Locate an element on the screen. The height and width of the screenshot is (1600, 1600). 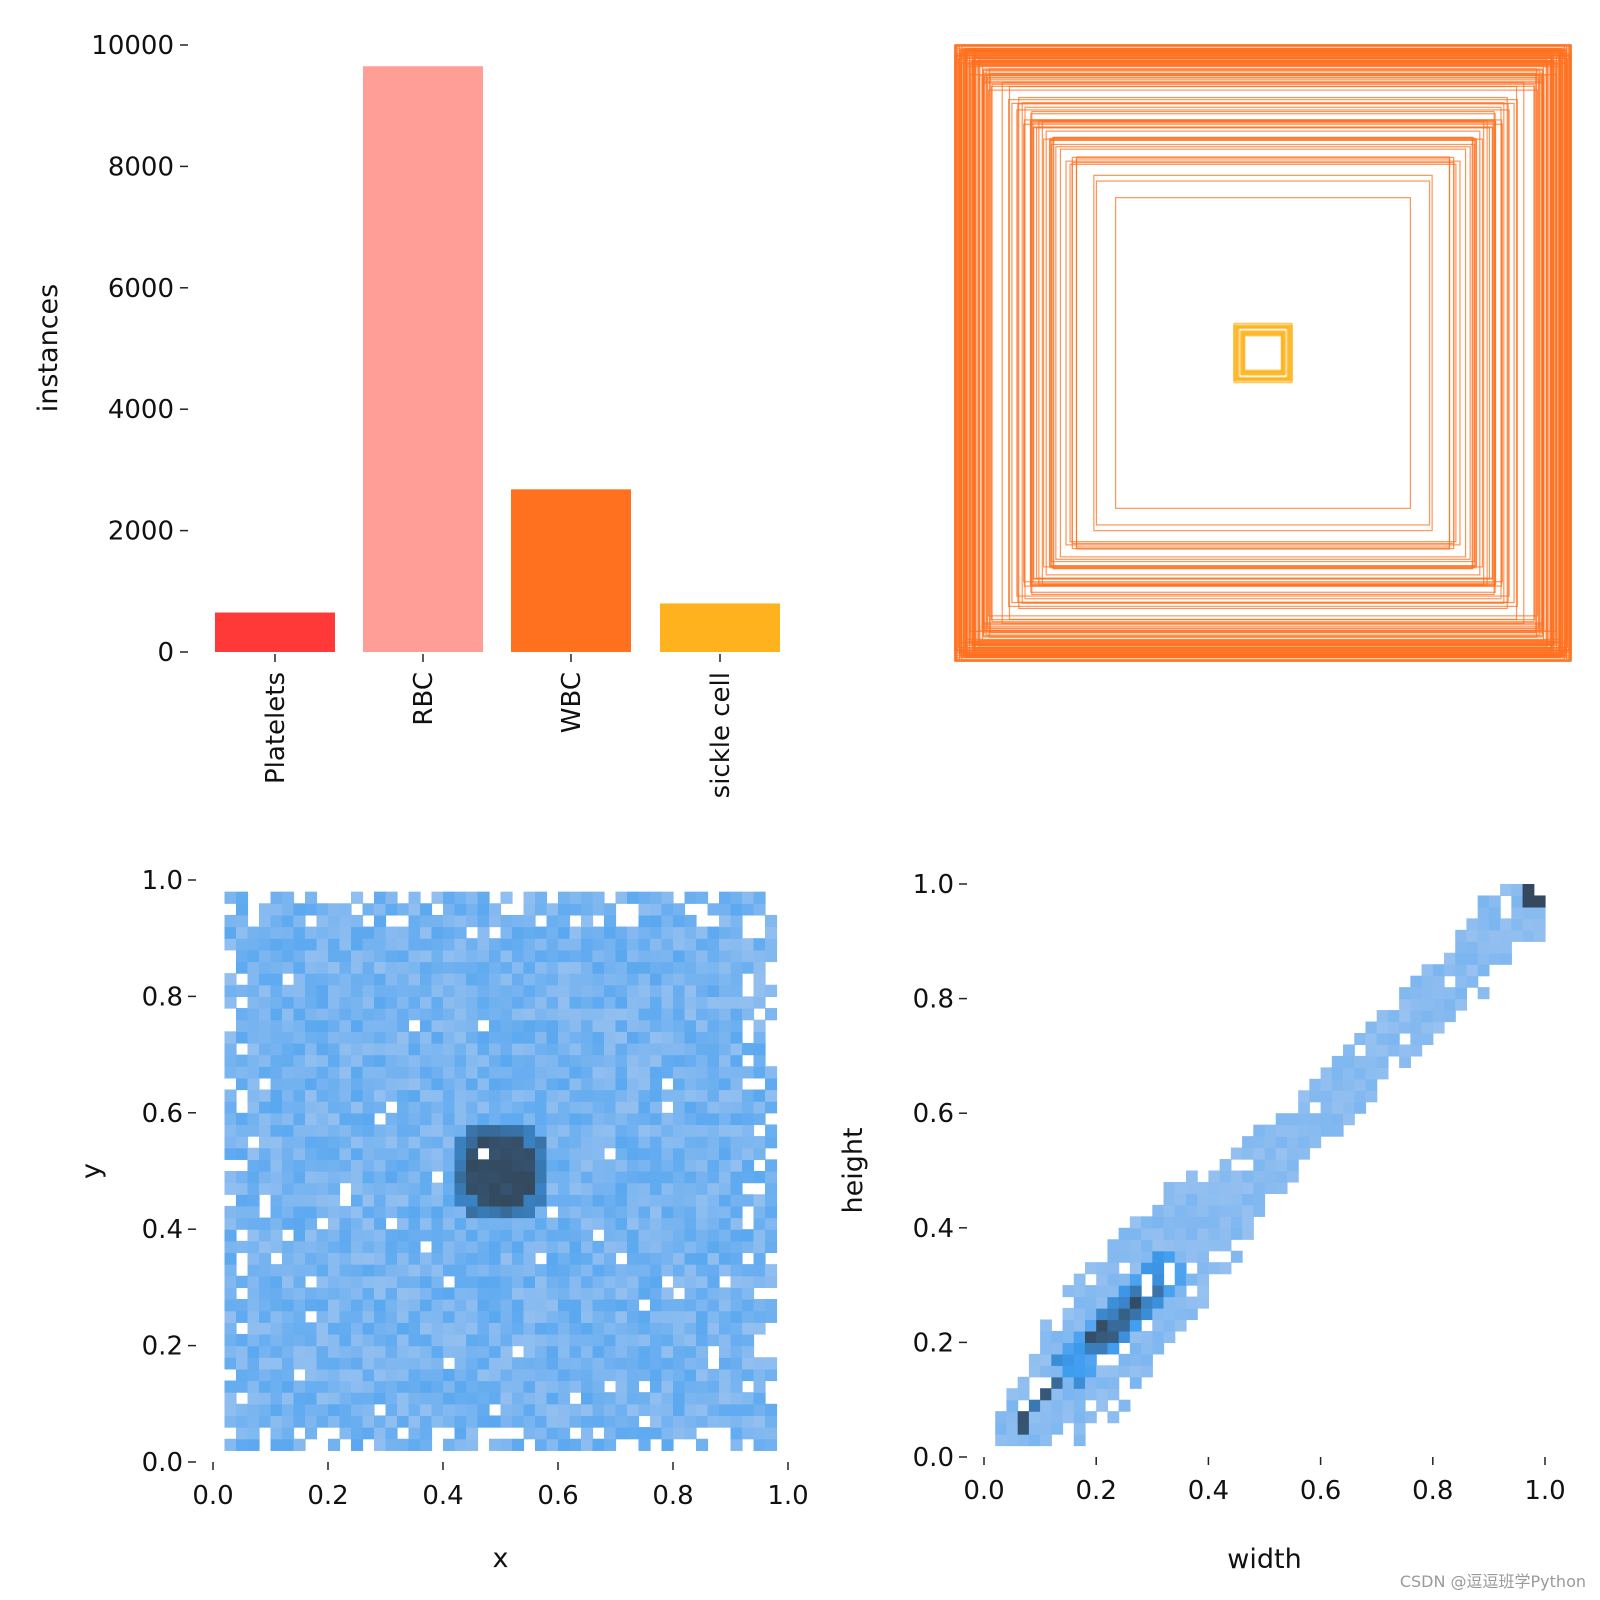
wbc-box is located at coordinates (1263, 353).